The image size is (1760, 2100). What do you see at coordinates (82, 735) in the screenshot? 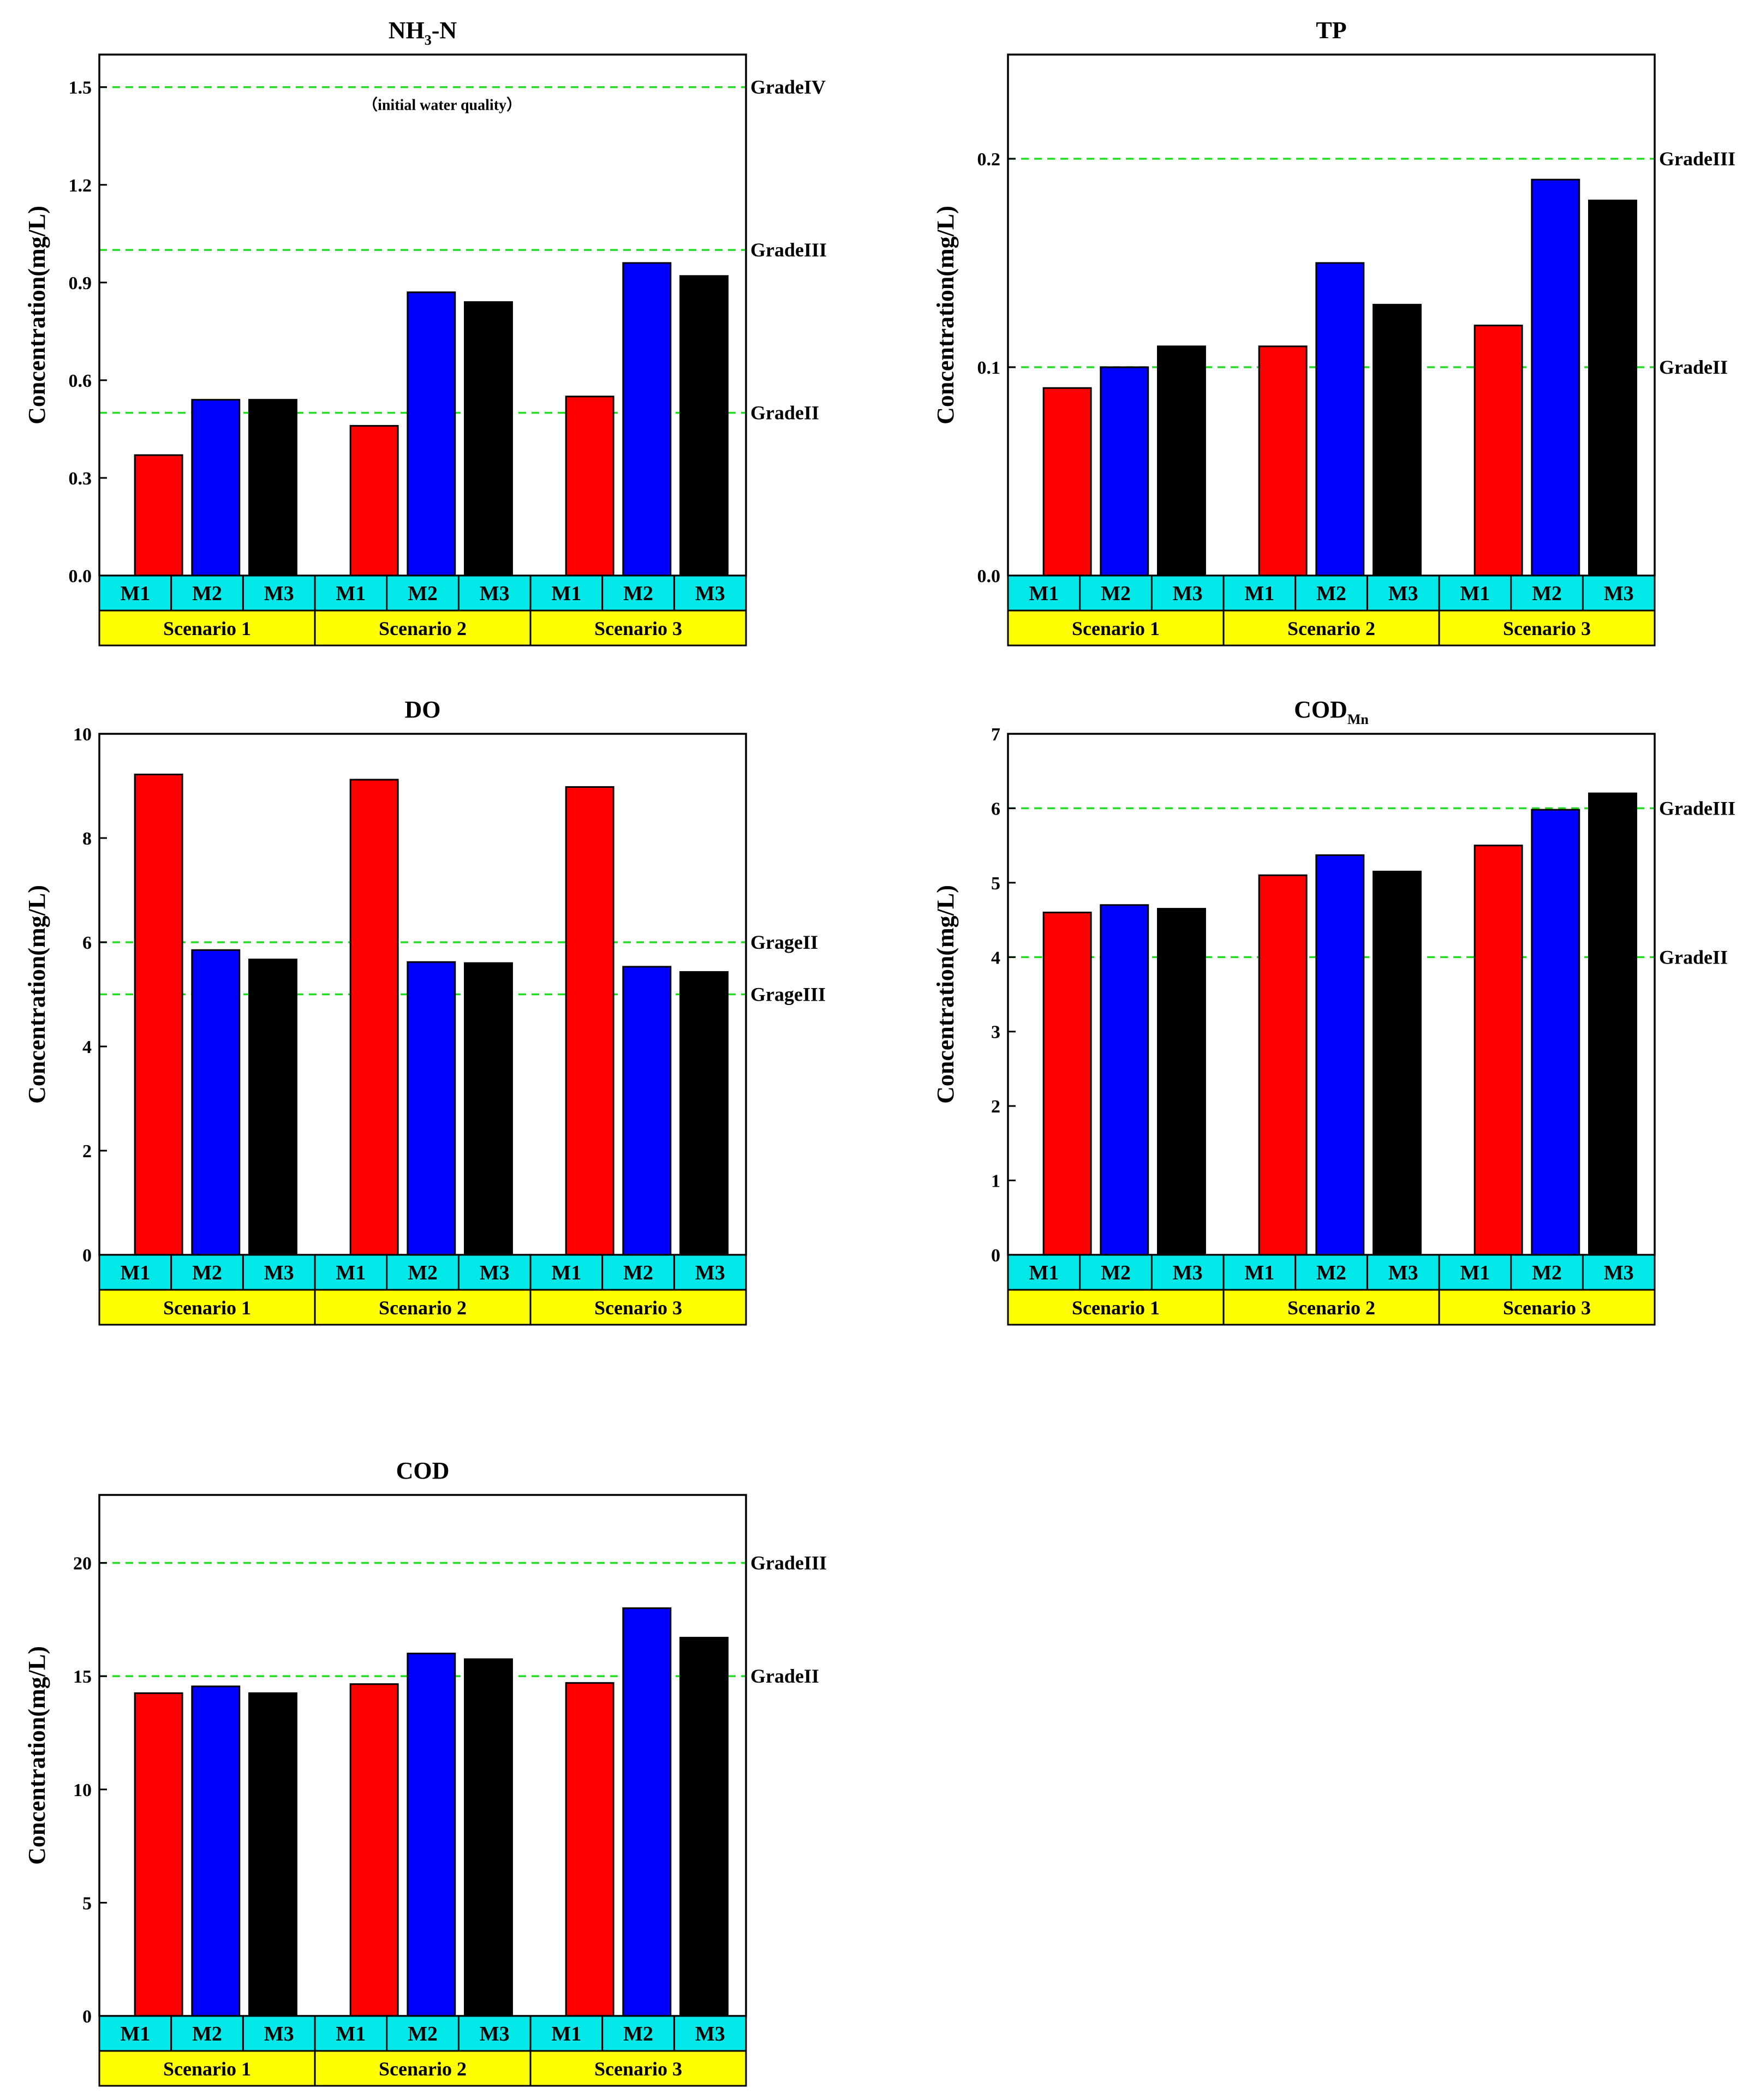
I see `y-tick-label: 10` at bounding box center [82, 735].